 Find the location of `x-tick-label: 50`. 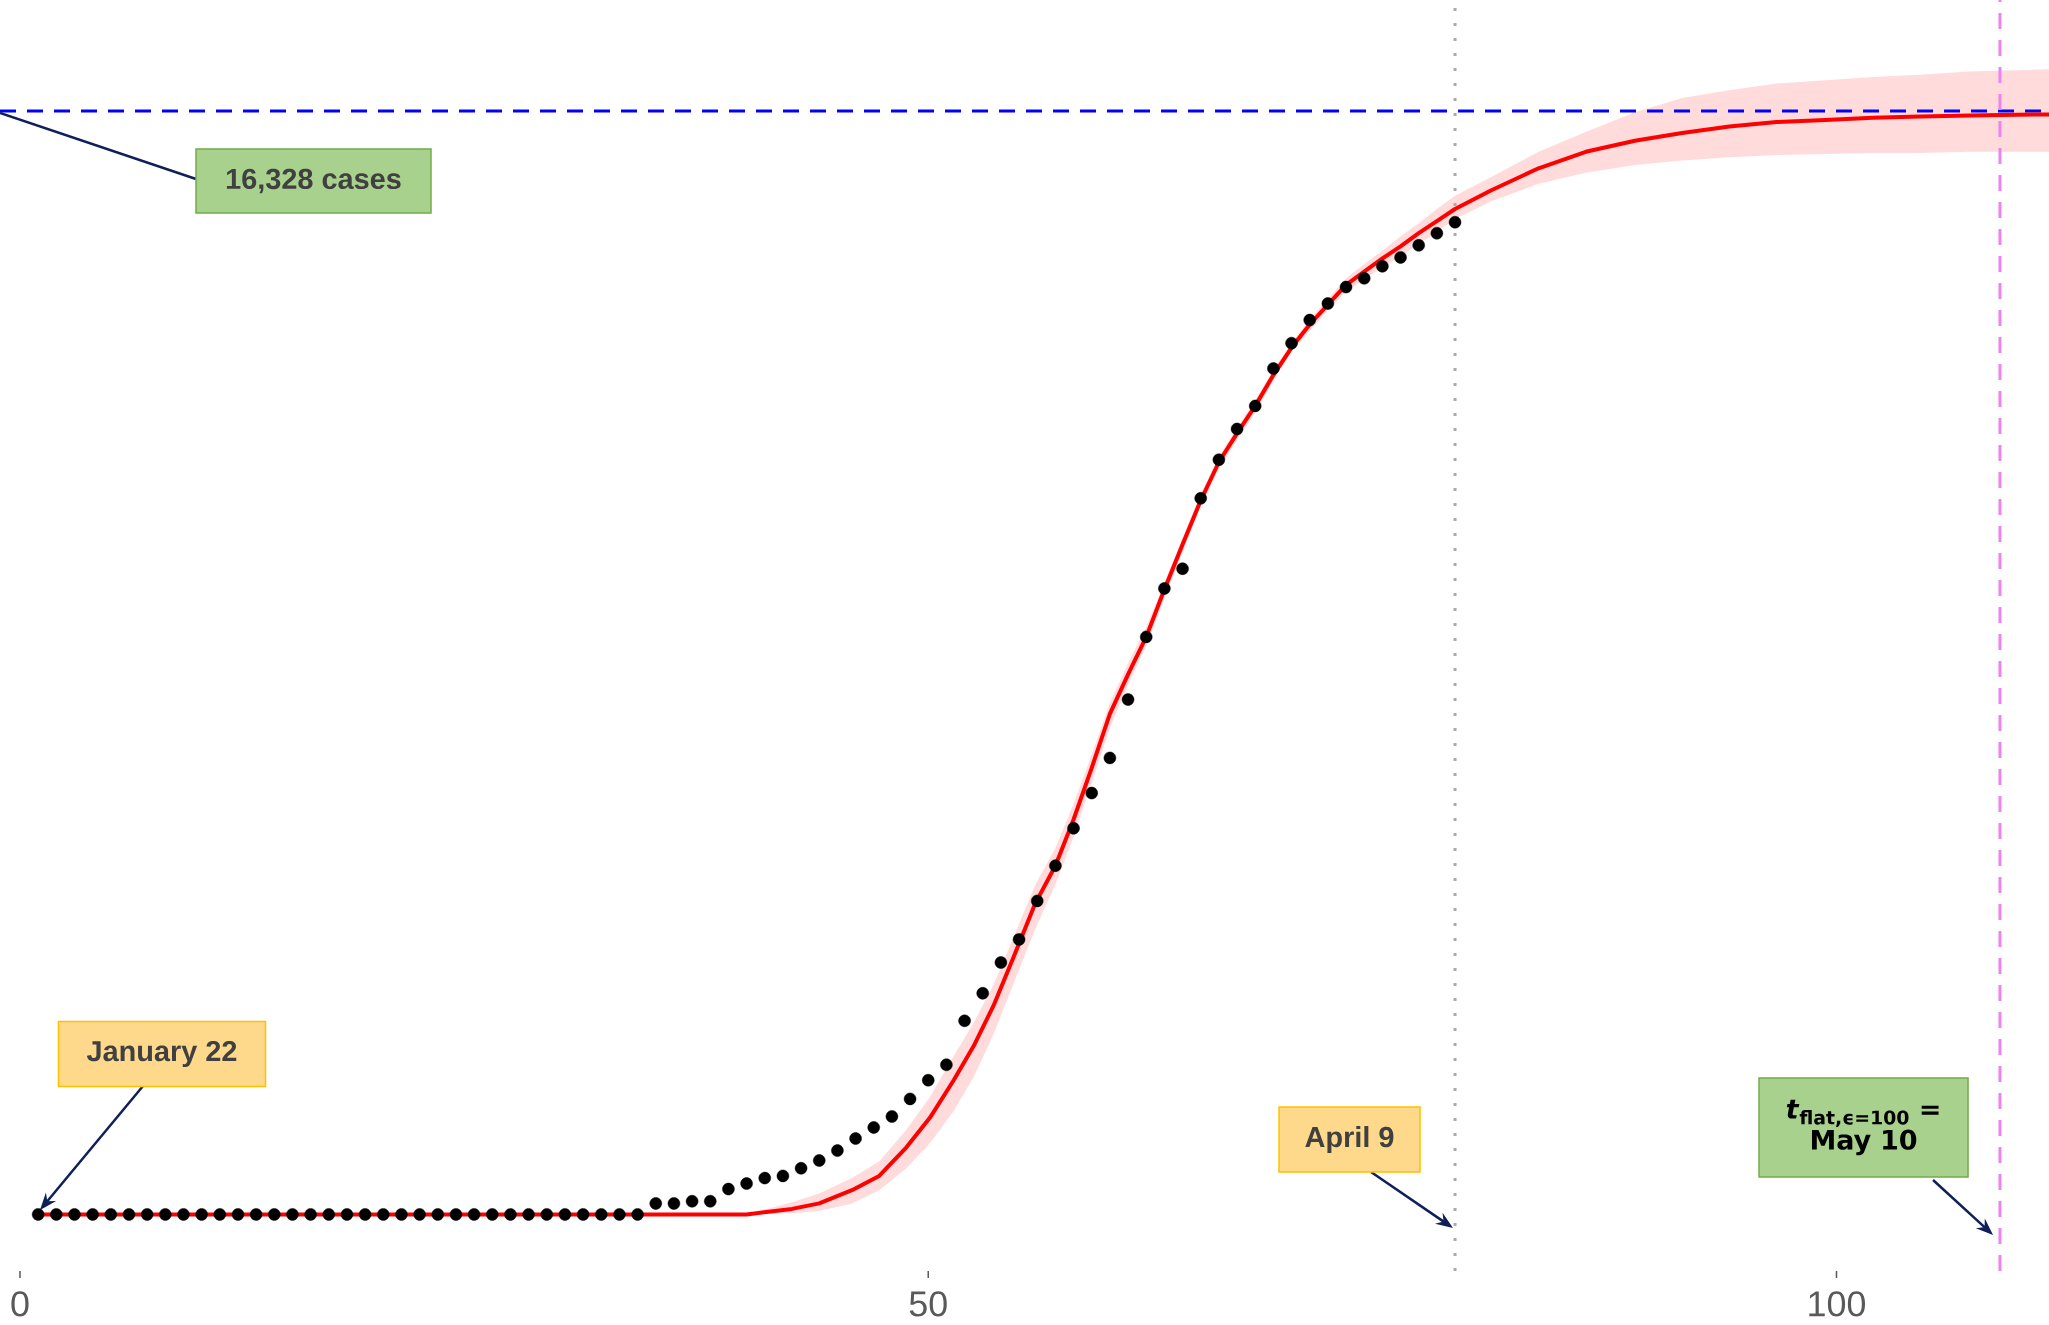

x-tick-label: 50 is located at coordinates (928, 1304).